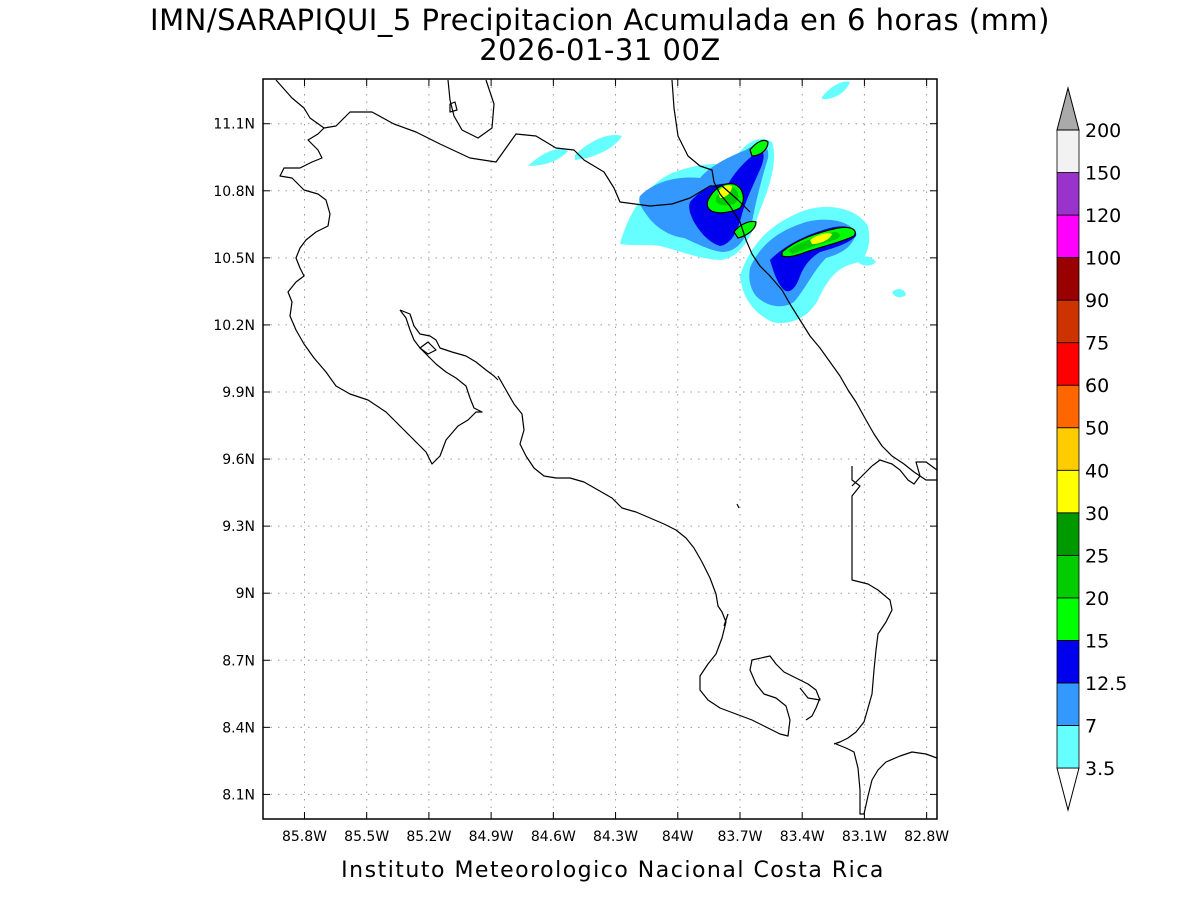  Describe the element at coordinates (1097, 556) in the screenshot. I see `colorbar-label: 25` at that location.